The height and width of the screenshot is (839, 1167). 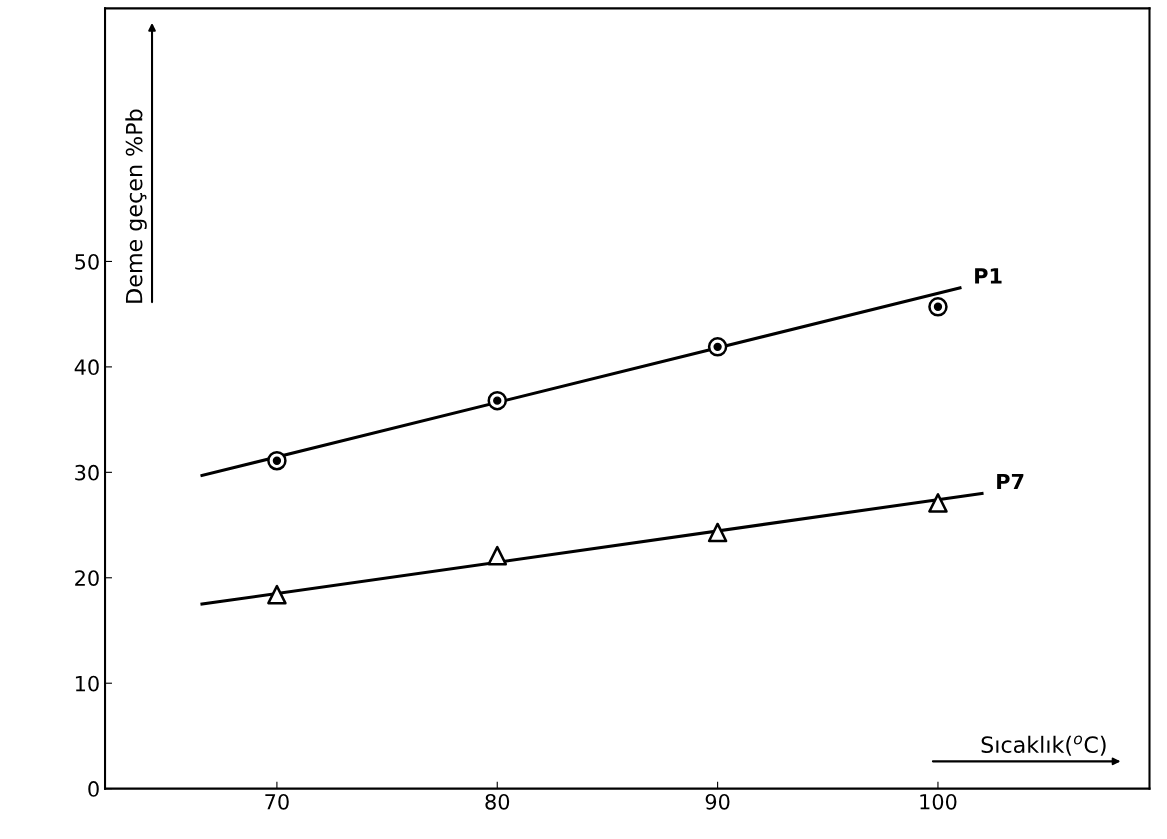 I want to click on x-axis-title: Sıcaklık($^{o}$C), so click(x=1043, y=745).